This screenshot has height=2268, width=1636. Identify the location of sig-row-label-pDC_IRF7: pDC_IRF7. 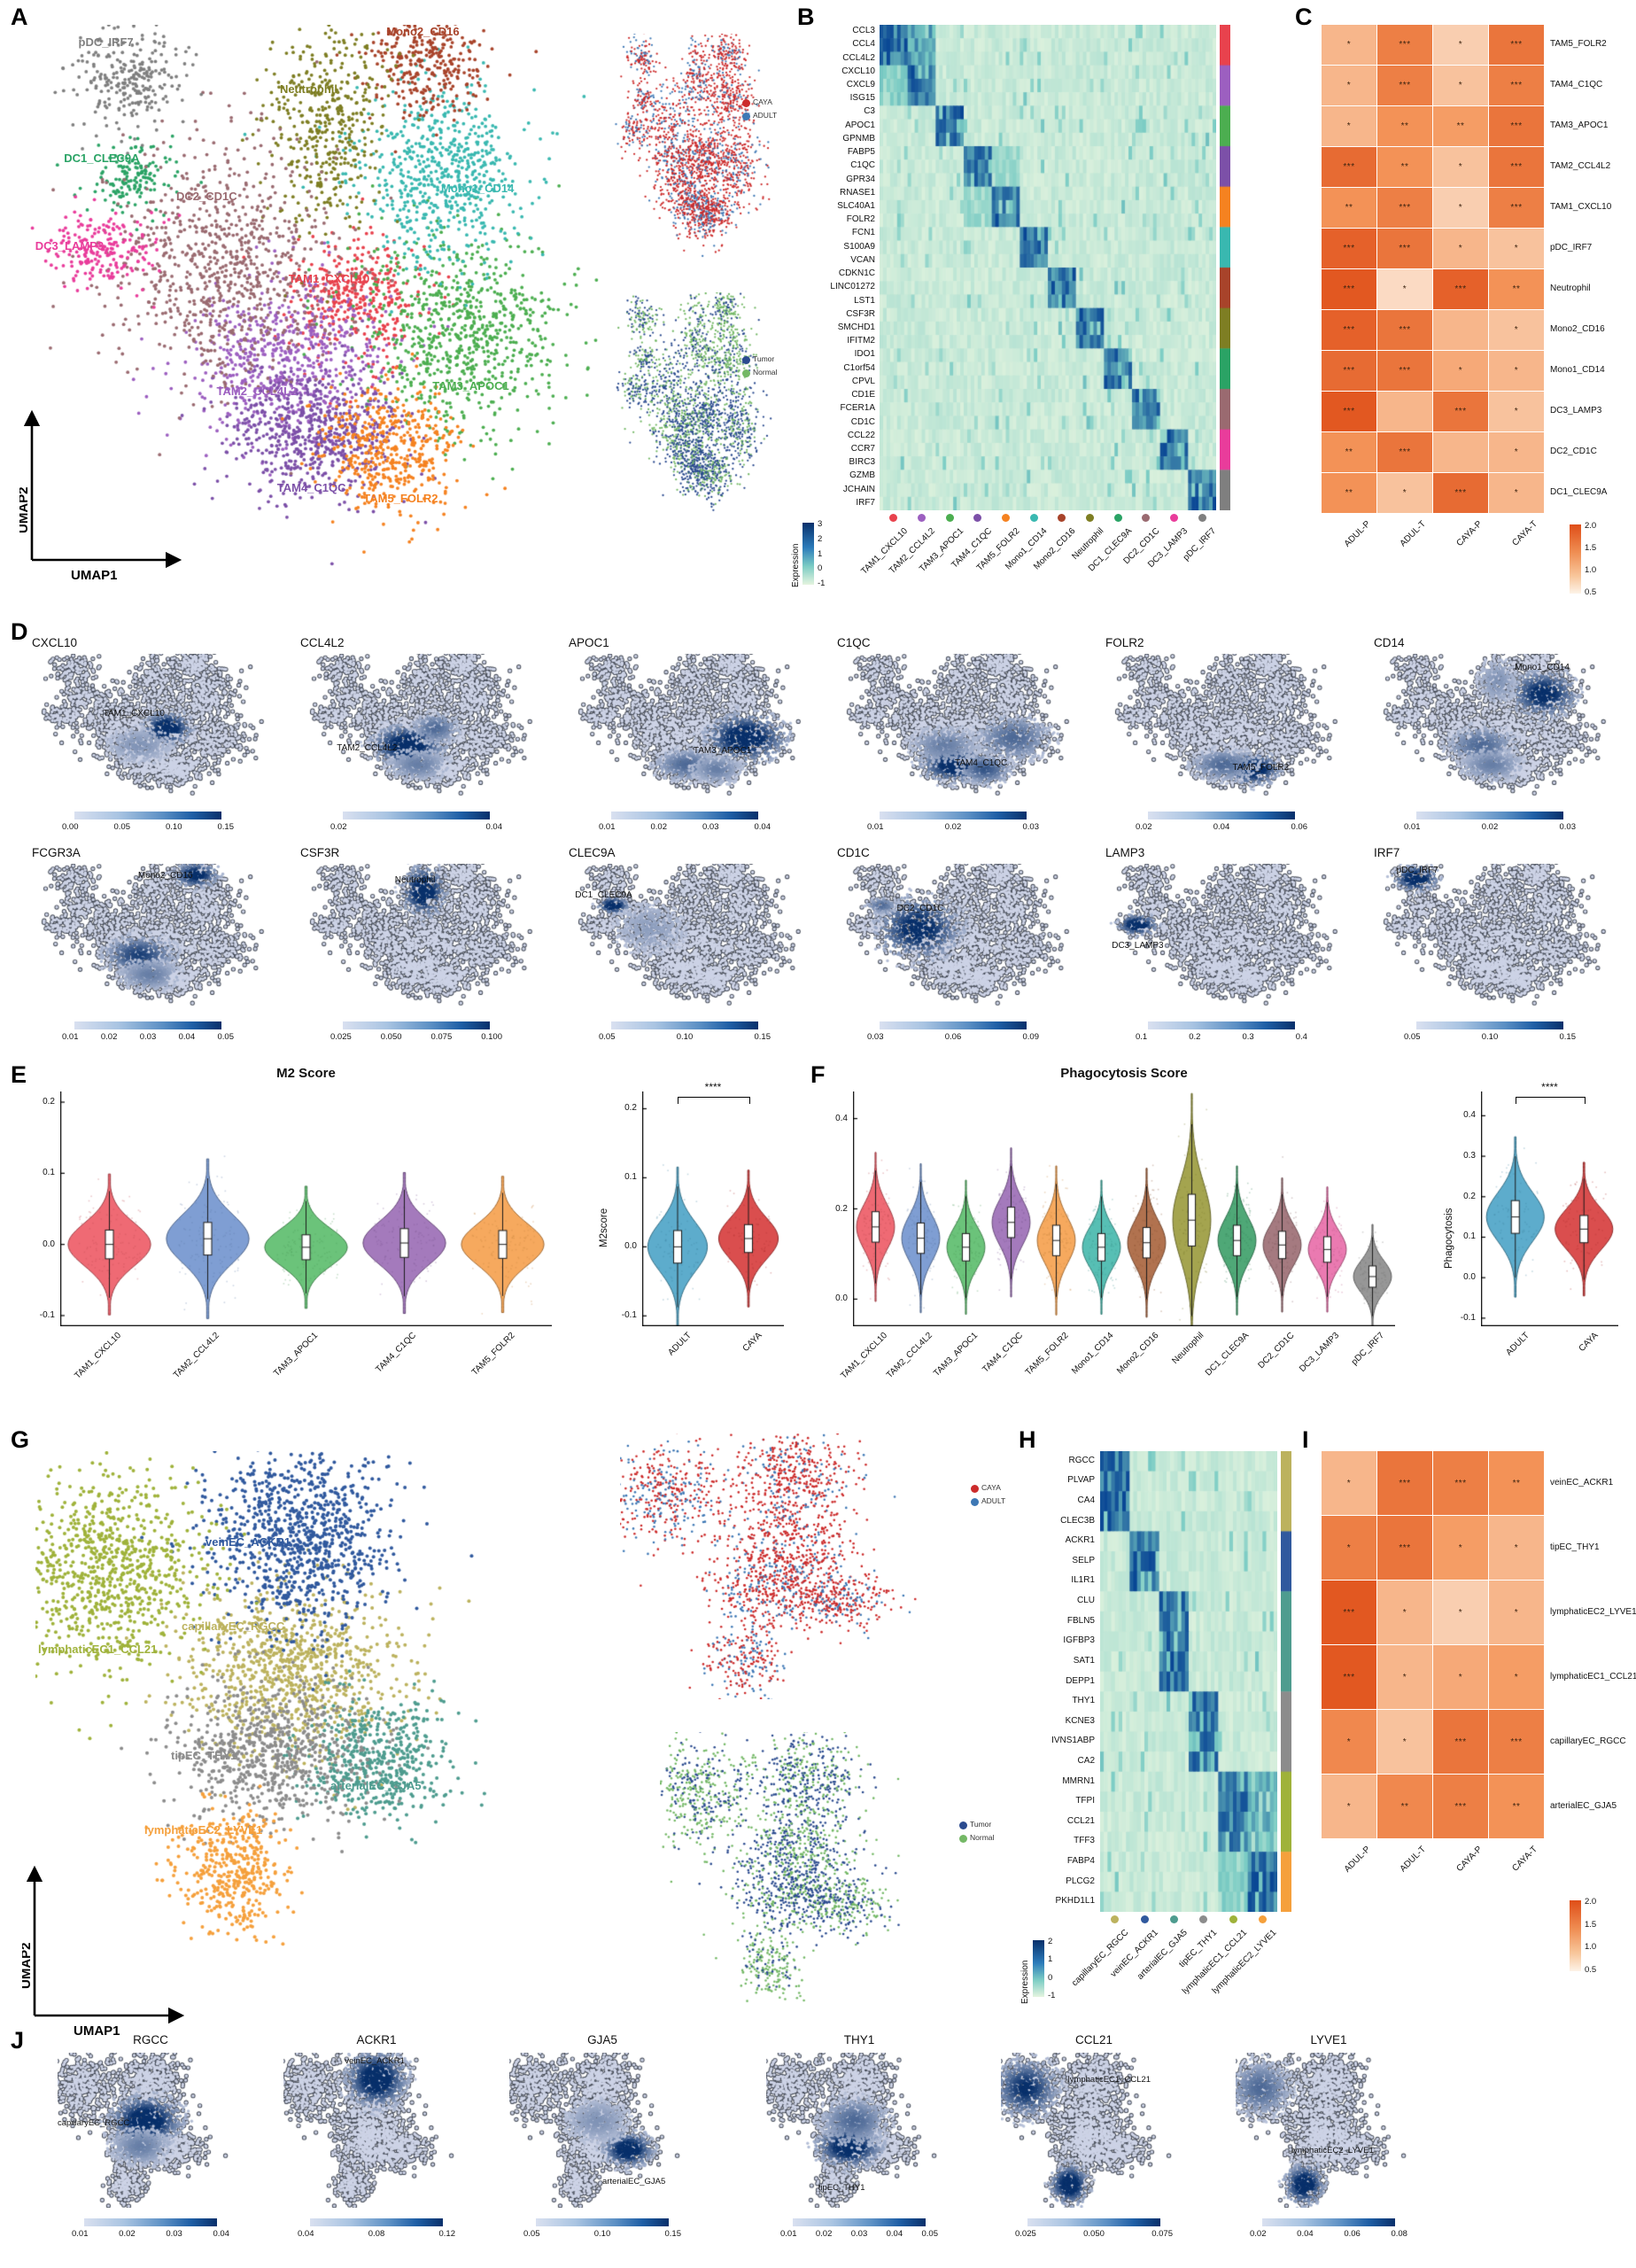
(1571, 247).